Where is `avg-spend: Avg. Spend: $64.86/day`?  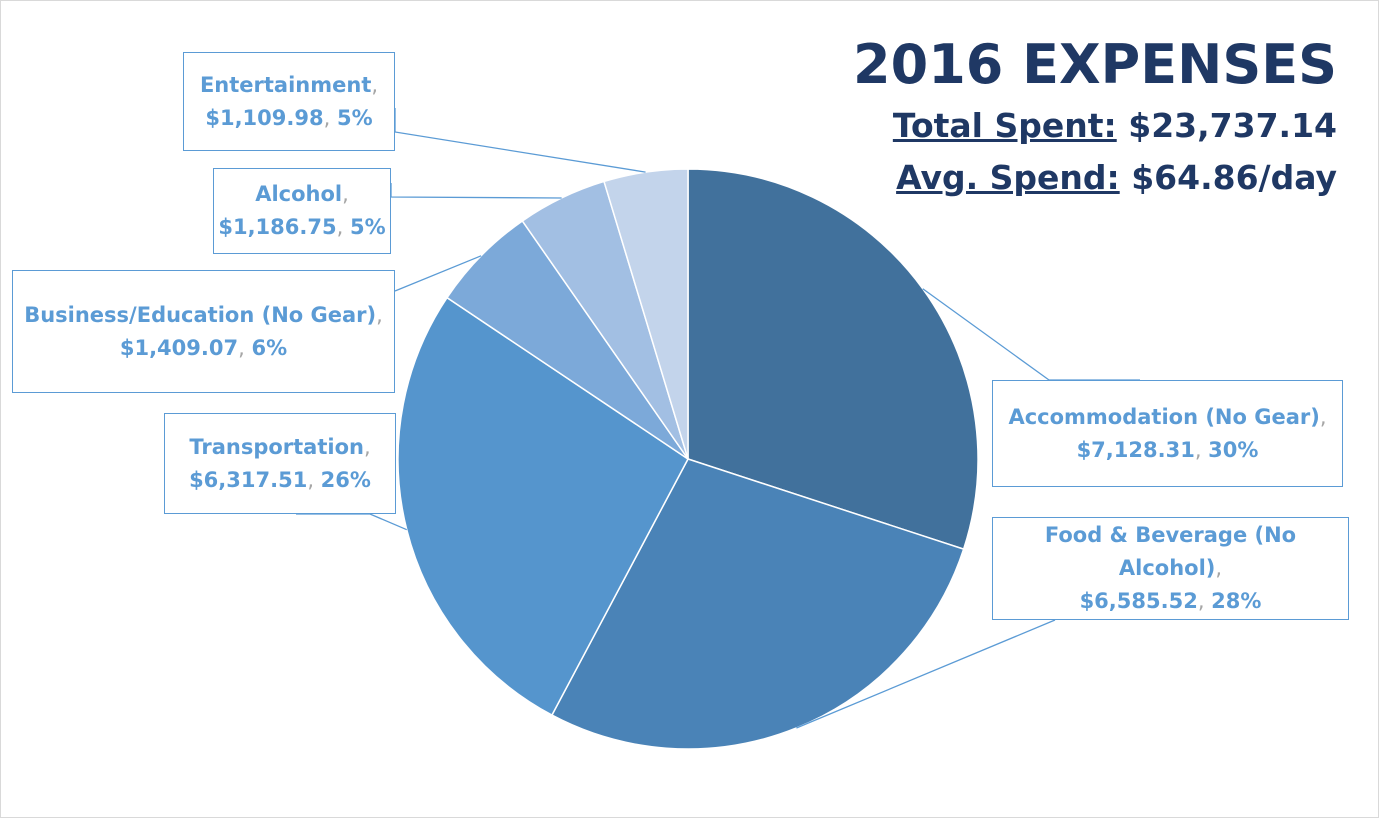
avg-spend: Avg. Spend: $64.86/day is located at coordinates (1095, 178).